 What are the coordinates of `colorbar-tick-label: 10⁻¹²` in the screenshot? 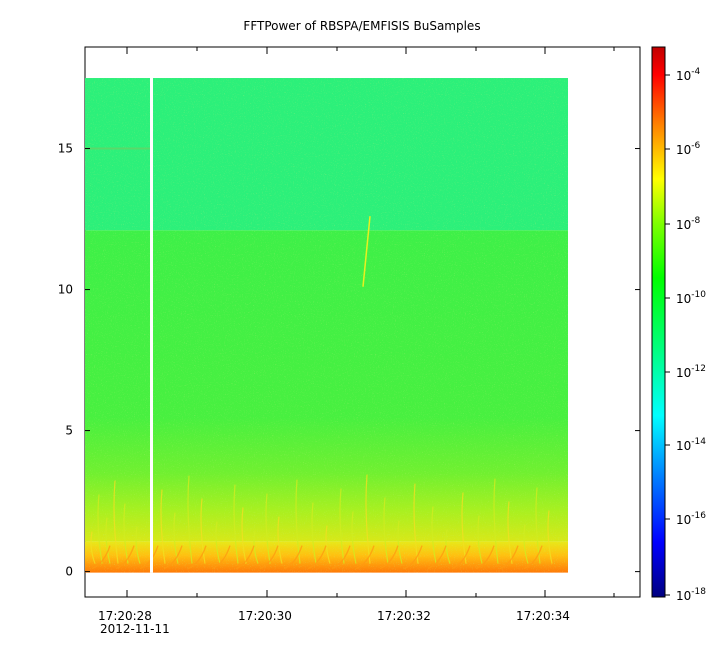 It's located at (691, 372).